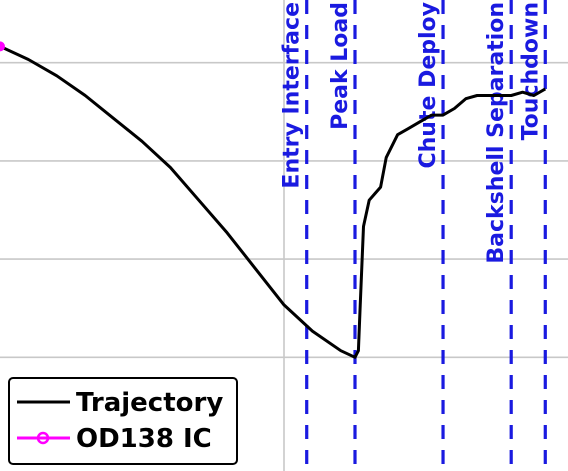 This screenshot has width=568, height=471. What do you see at coordinates (292, 95) in the screenshot?
I see `event-label-0: Entry Interface` at bounding box center [292, 95].